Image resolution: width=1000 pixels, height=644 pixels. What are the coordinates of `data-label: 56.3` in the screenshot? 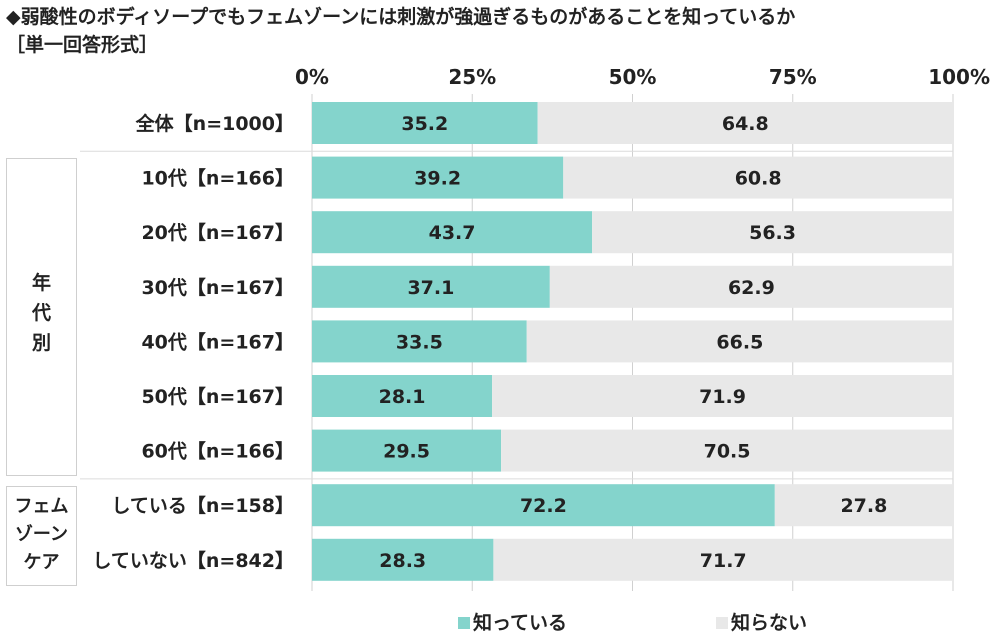 It's located at (772, 233).